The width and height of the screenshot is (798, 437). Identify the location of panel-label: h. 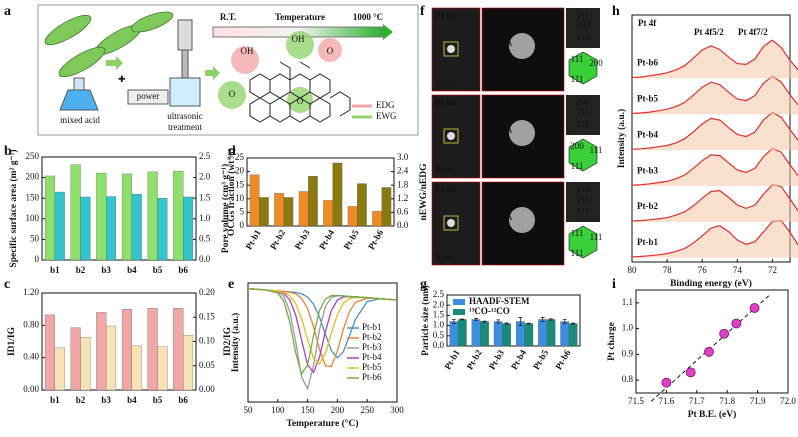
(616, 11).